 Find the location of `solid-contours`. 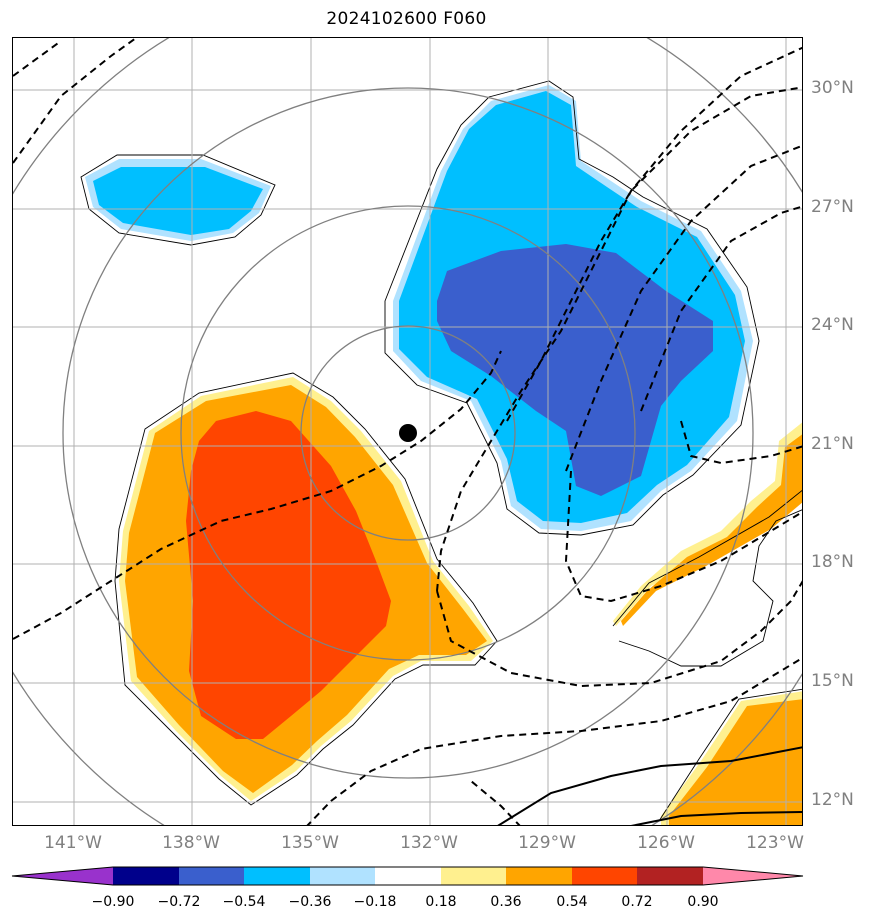

solid-contours is located at coordinates (649, 785).